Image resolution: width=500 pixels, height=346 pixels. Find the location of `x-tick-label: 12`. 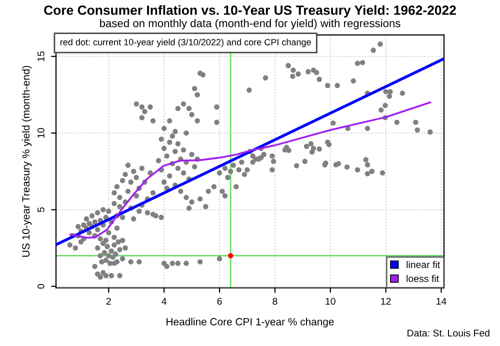

x-tick-label: 12 is located at coordinates (386, 301).